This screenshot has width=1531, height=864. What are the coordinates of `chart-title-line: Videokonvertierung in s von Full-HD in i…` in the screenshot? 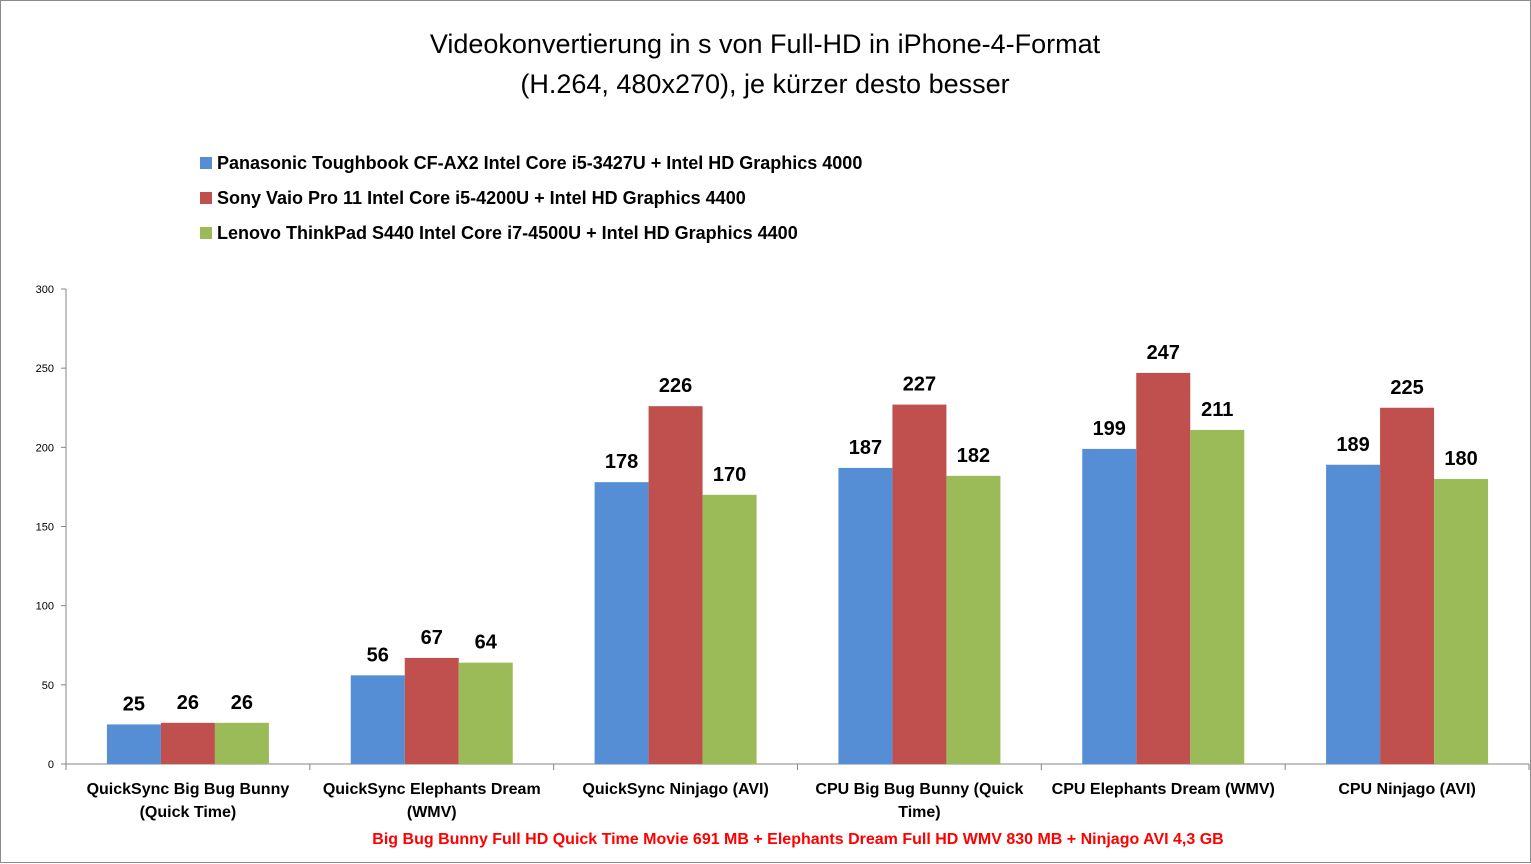 It's located at (765, 44).